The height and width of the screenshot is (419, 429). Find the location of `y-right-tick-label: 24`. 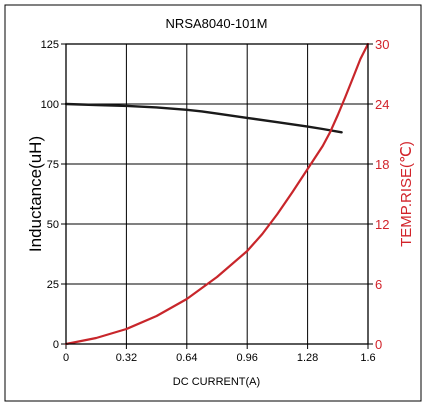

y-right-tick-label: 24 is located at coordinates (382, 104).